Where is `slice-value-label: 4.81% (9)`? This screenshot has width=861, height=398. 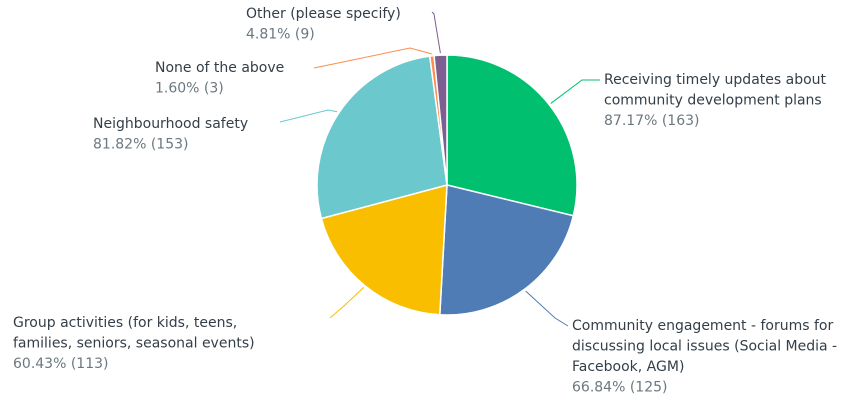
slice-value-label: 4.81% (9) is located at coordinates (280, 35).